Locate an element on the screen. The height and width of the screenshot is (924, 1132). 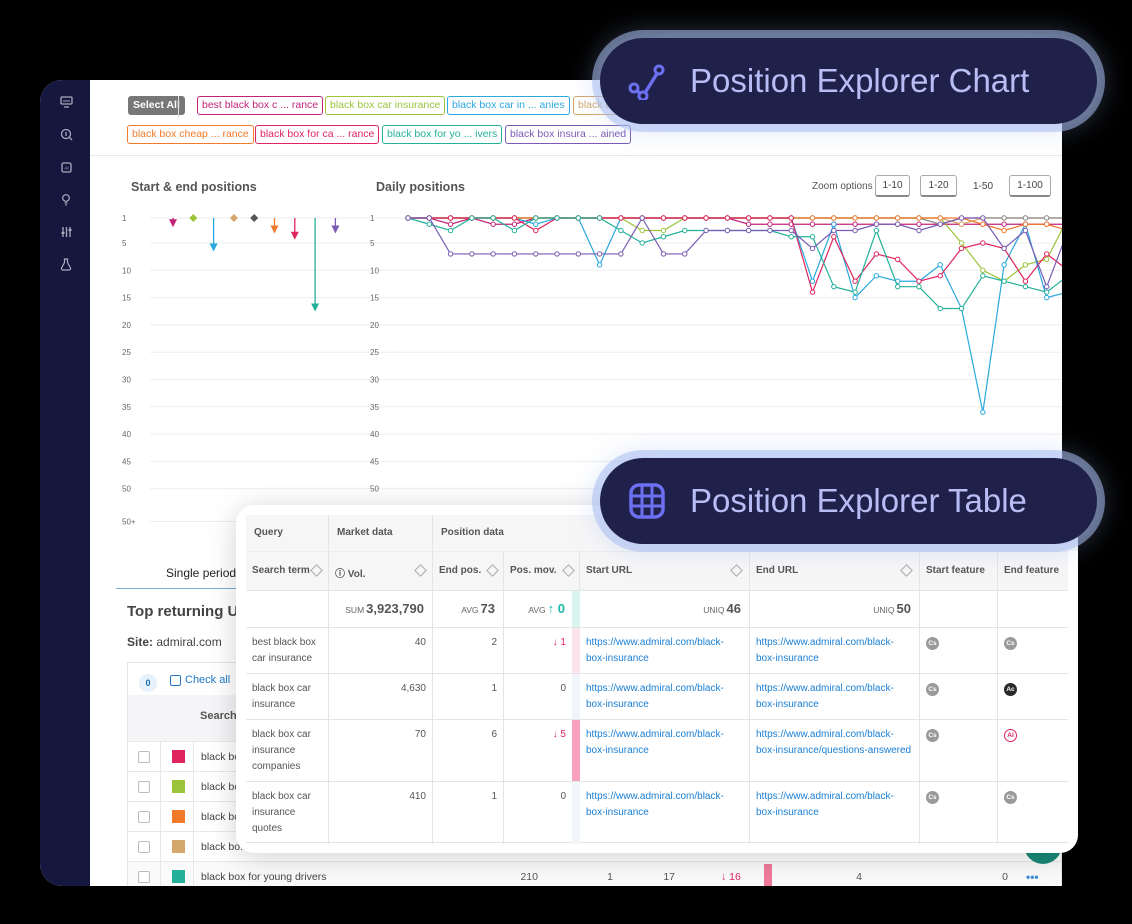
end-position-avg: AVG 73 is located at coordinates (468, 609).